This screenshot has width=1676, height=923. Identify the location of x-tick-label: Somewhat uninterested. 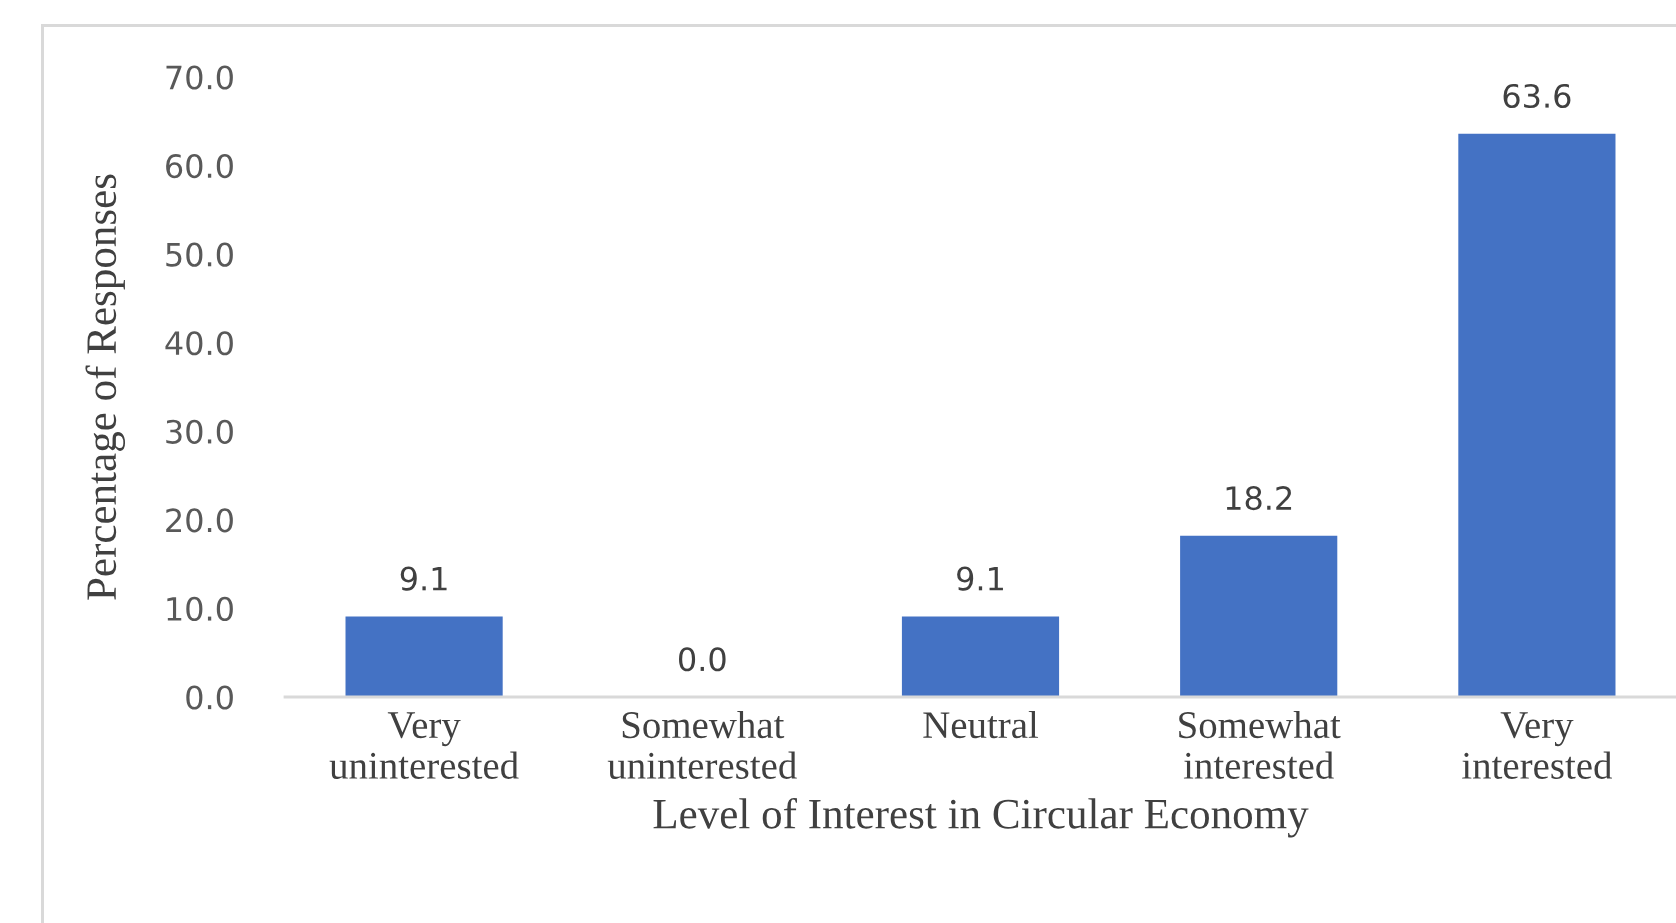
(702, 744).